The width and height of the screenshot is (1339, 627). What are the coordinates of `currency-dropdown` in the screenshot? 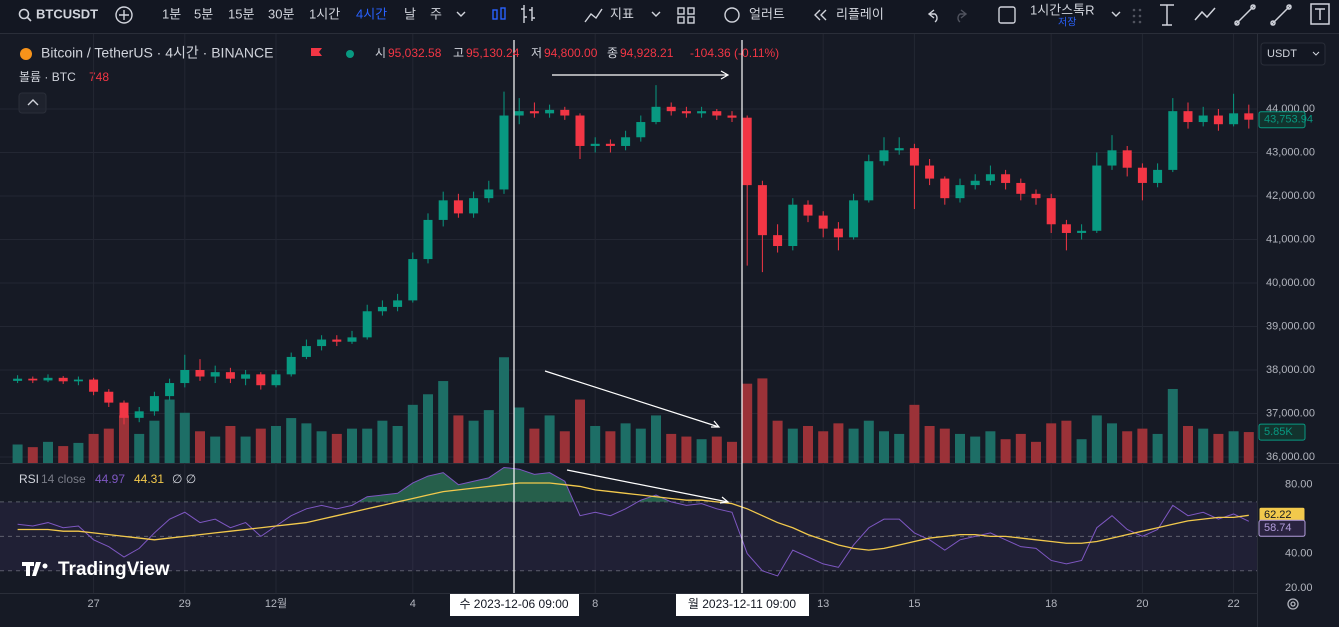 It's located at (1316, 53).